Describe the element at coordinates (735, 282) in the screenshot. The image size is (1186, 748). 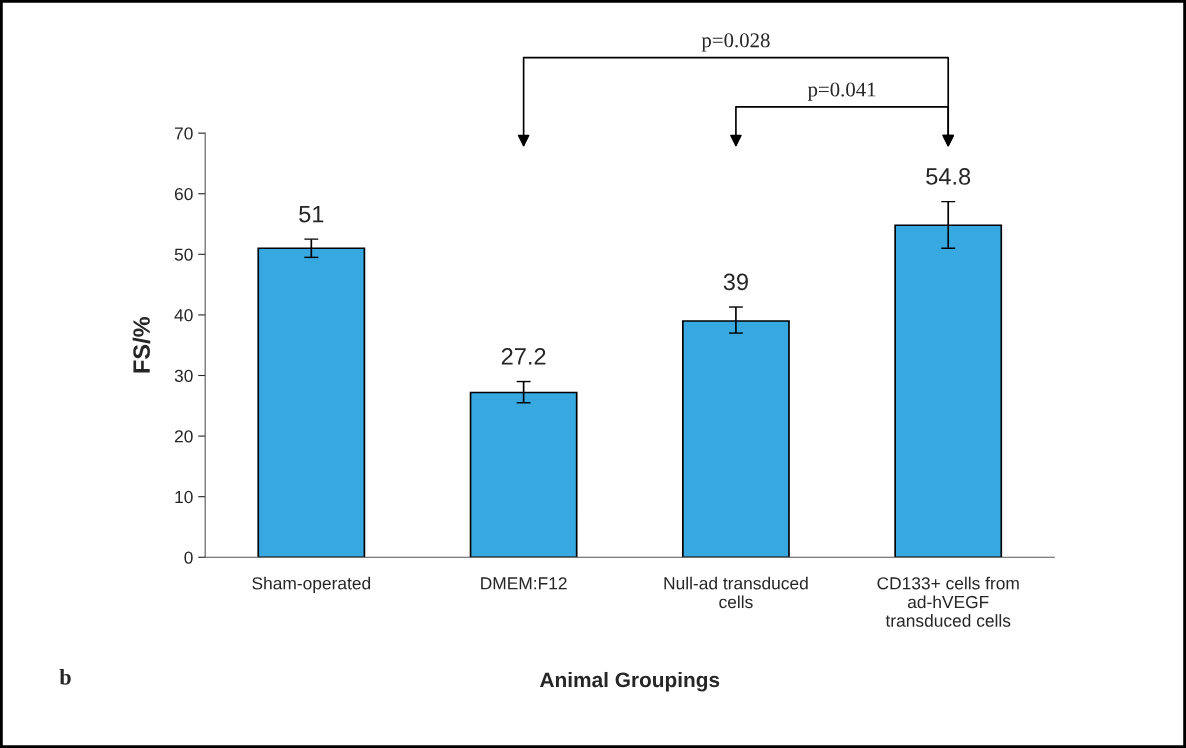
I see `data-label: 39` at that location.